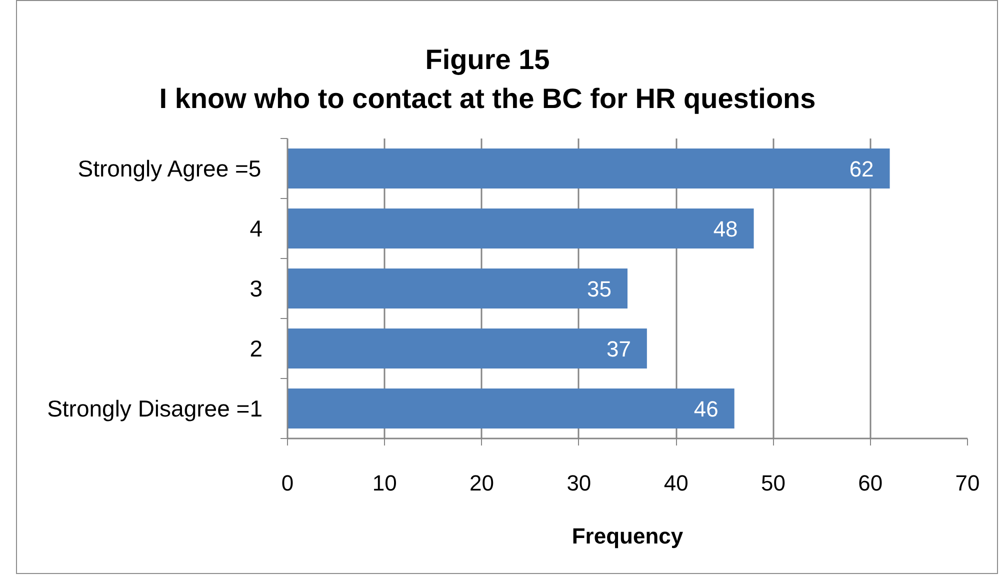 This screenshot has width=1000, height=575. Describe the element at coordinates (599, 289) in the screenshot. I see `data-label: 35` at that location.